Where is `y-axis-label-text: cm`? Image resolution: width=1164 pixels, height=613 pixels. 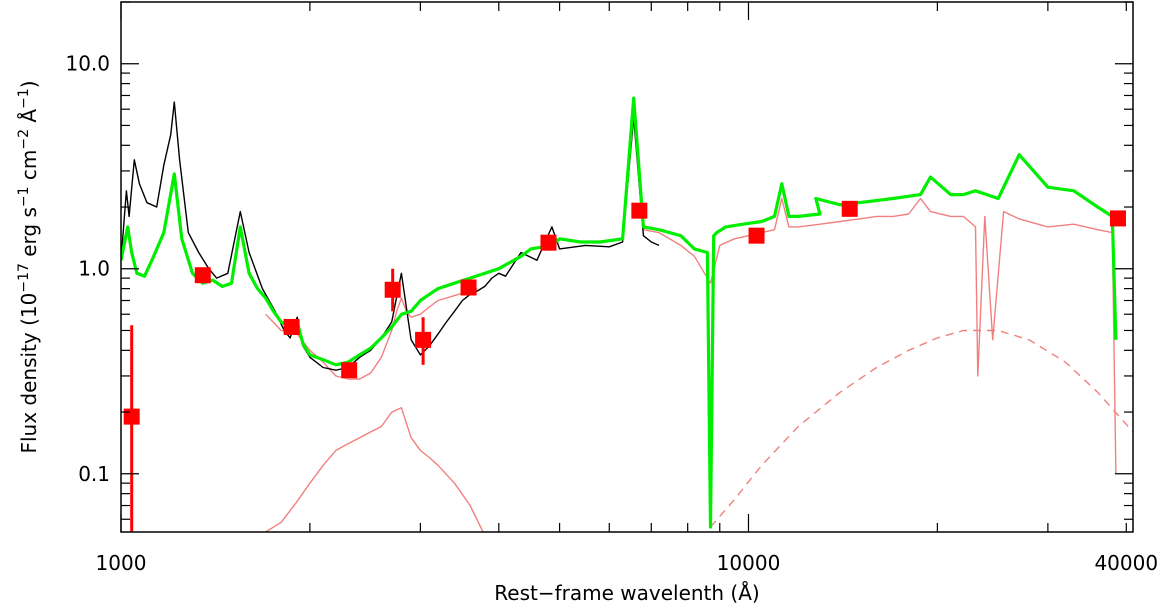 y-axis-label-text: cm is located at coordinates (29, 168).